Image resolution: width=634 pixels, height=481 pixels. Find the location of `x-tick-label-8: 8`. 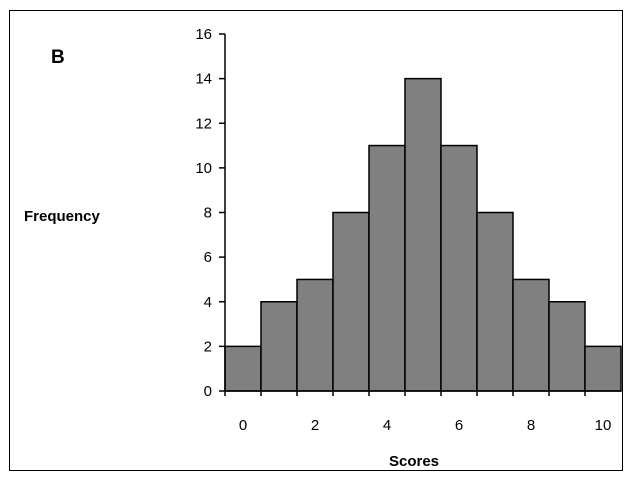

x-tick-label-8: 8 is located at coordinates (531, 425).